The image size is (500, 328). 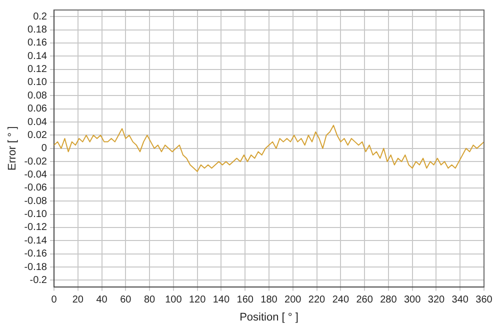 What do you see at coordinates (36, 162) in the screenshot?
I see `y-tick-label: -0.02` at bounding box center [36, 162].